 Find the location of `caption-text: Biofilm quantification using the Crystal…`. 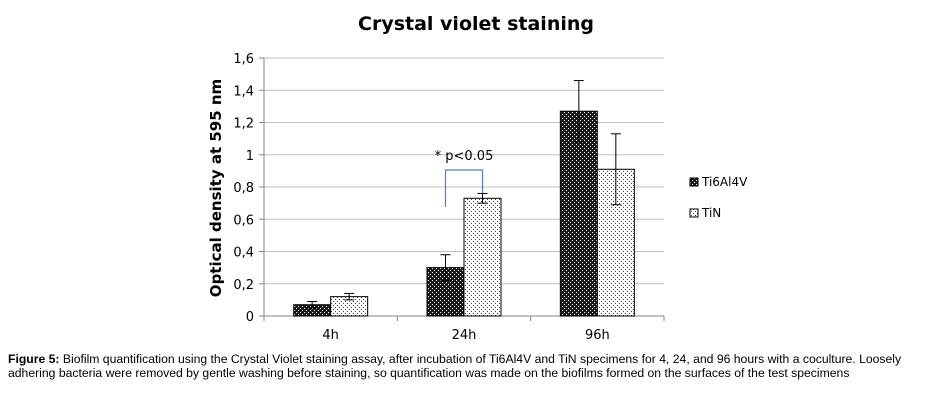

caption-text: Biofilm quantification using the Crystal… is located at coordinates (455, 366).